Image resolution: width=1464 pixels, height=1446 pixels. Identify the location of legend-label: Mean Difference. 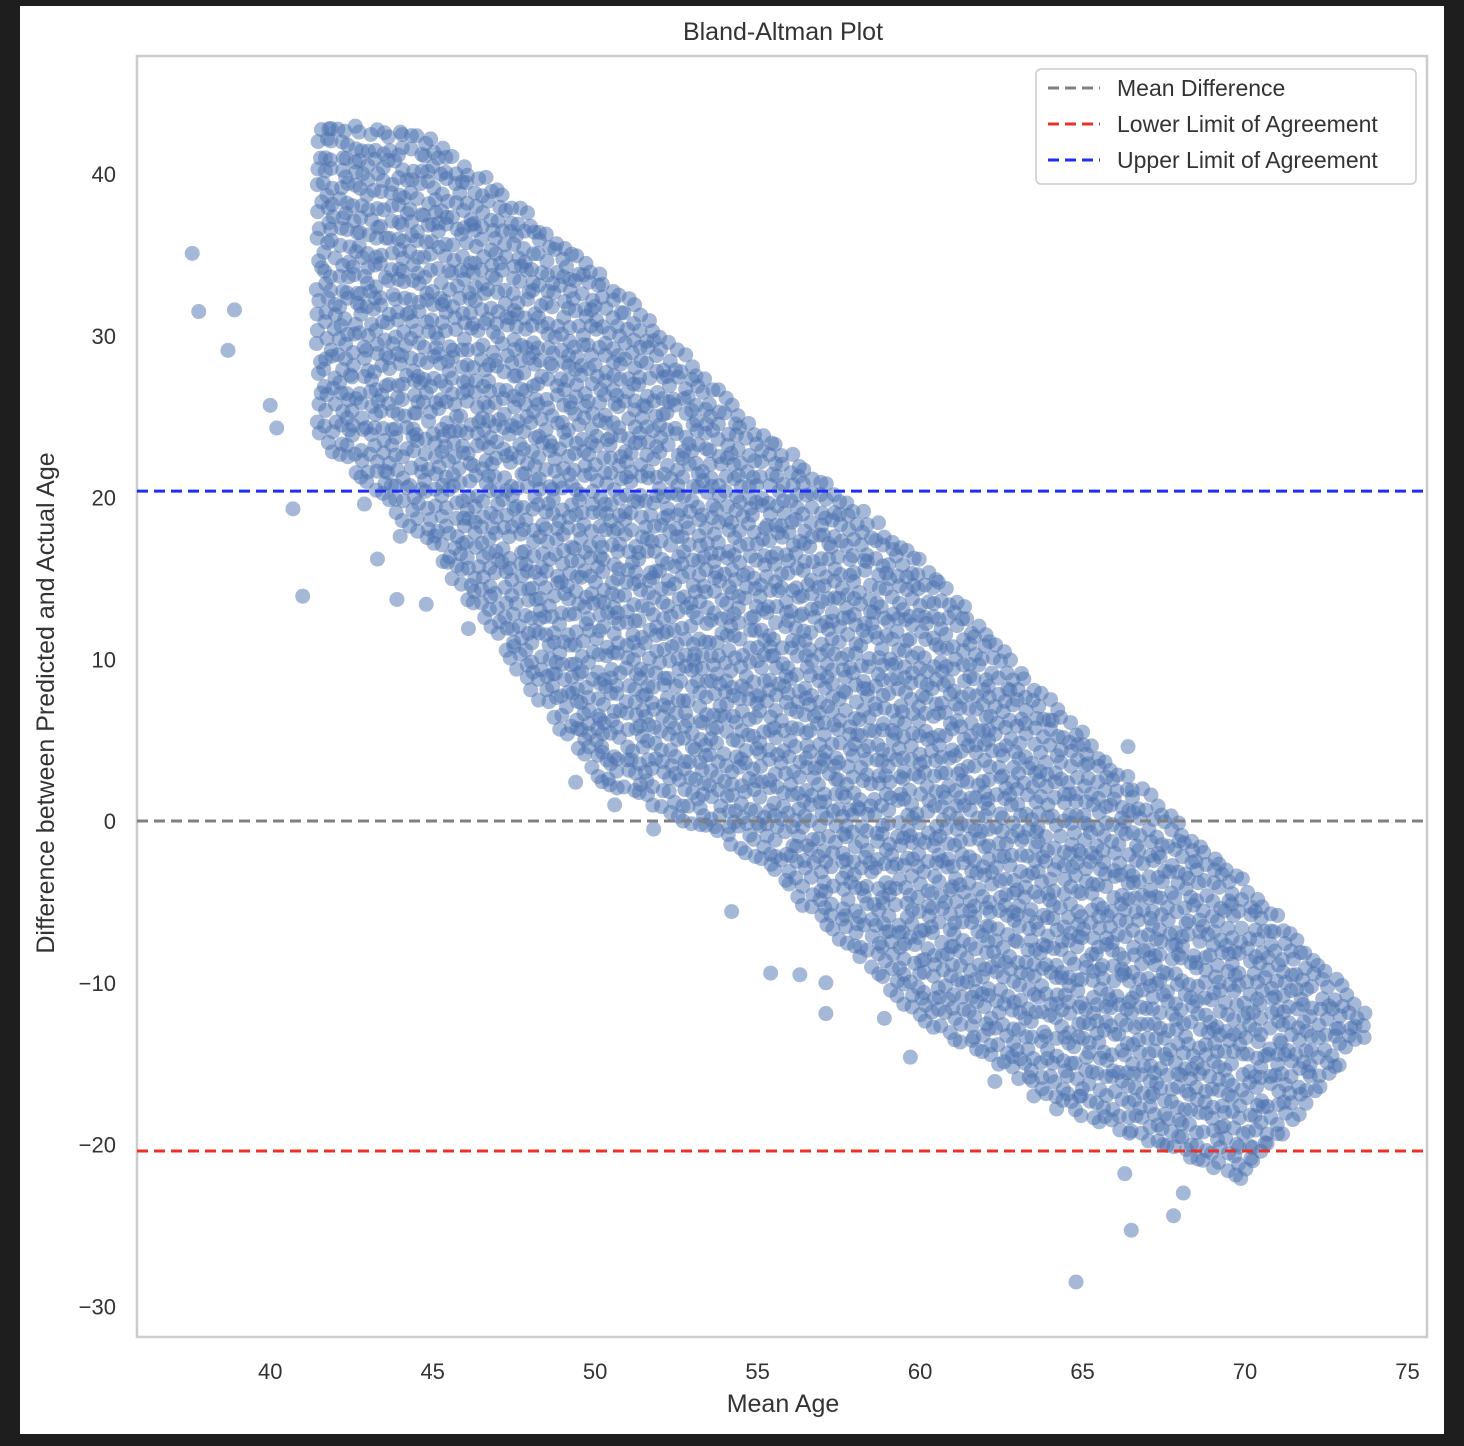
(1201, 88).